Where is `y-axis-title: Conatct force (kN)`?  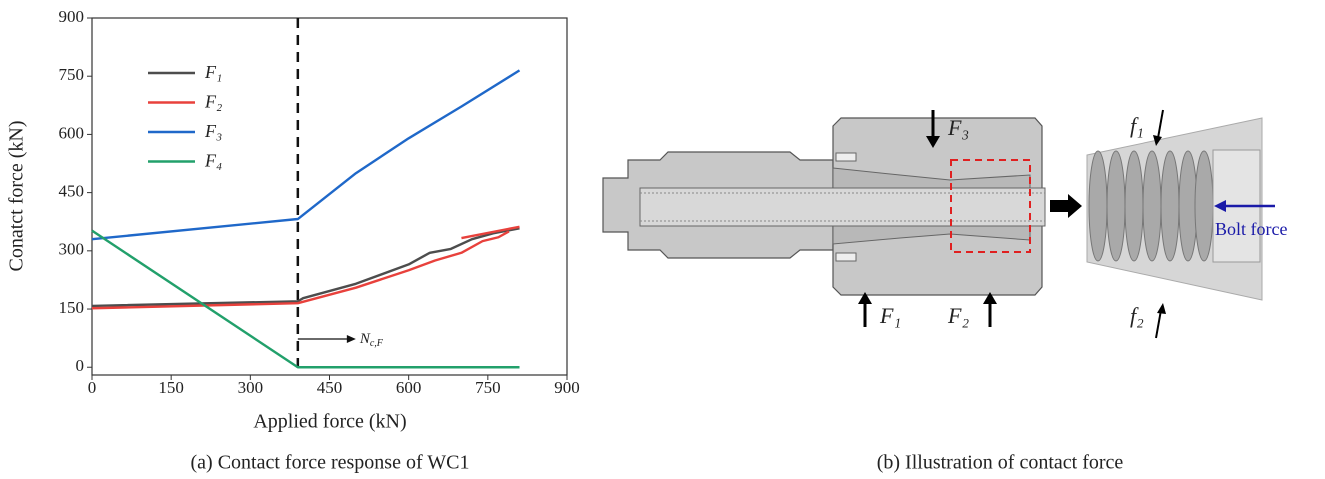 y-axis-title: Conatct force (kN) is located at coordinates (17, 195).